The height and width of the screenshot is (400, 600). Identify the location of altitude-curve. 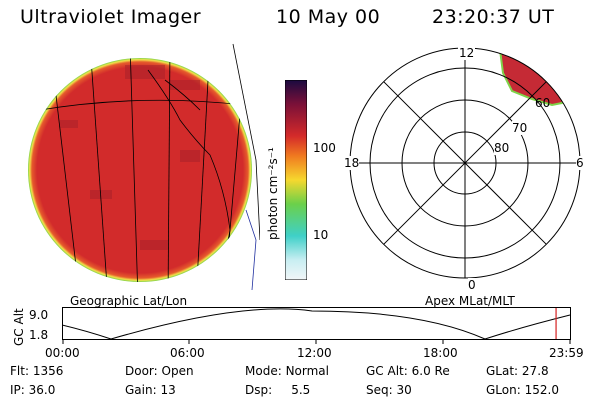
(316, 324).